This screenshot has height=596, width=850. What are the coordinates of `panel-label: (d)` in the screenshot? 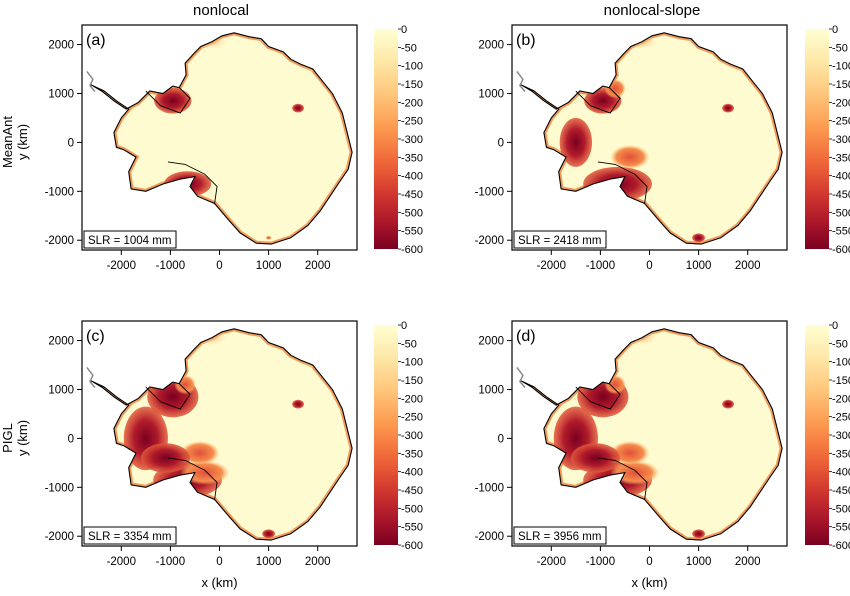 It's located at (526, 336).